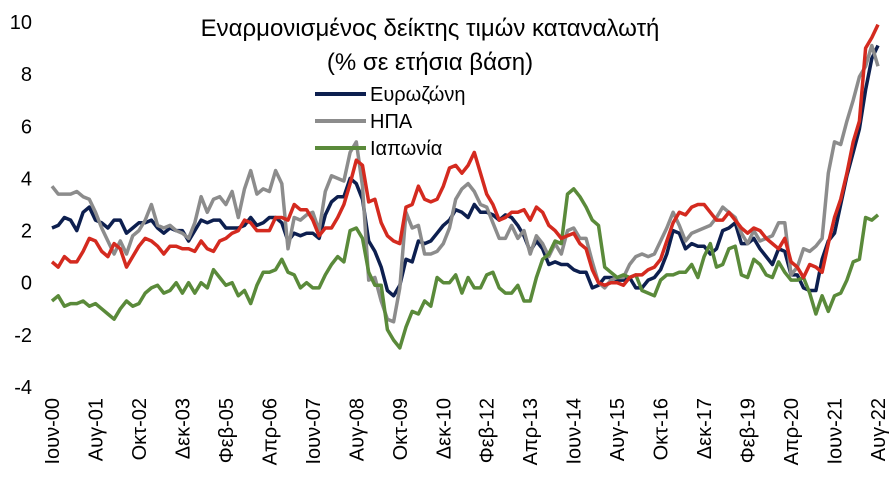 The width and height of the screenshot is (889, 489). What do you see at coordinates (23, 336) in the screenshot?
I see `y-tick-label: -2` at bounding box center [23, 336].